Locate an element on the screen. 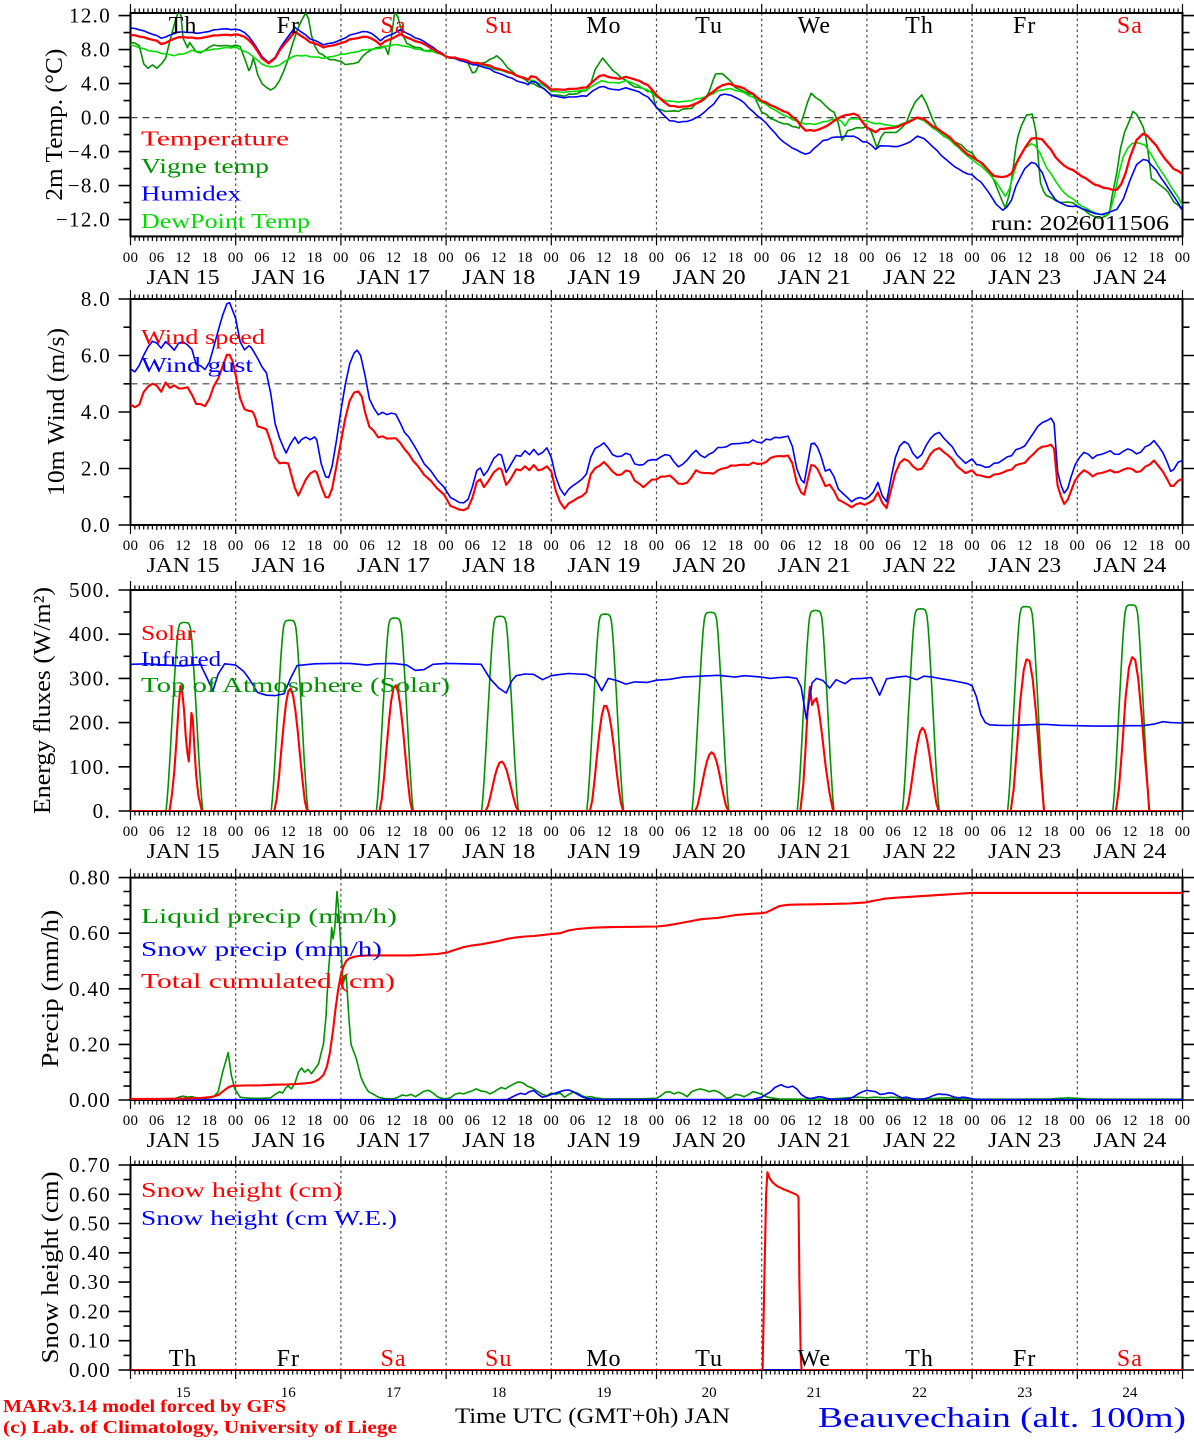 Image resolution: width=1194 pixels, height=1440 pixels. svg-text: 0.20 is located at coordinates (90, 1311).